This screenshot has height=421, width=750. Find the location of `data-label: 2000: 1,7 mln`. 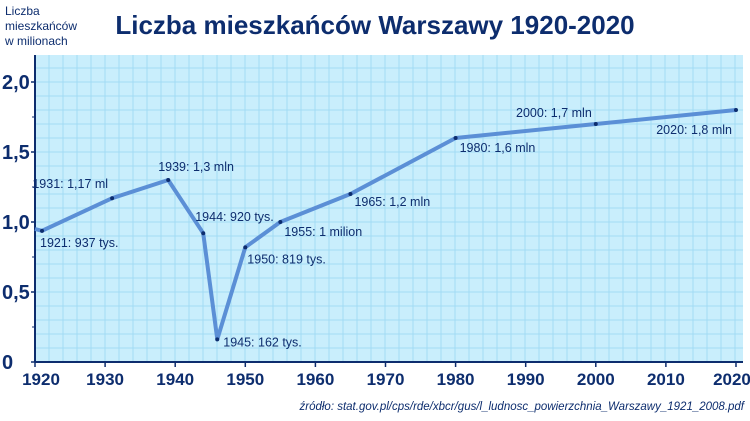

data-label: 2000: 1,7 mln is located at coordinates (554, 113).